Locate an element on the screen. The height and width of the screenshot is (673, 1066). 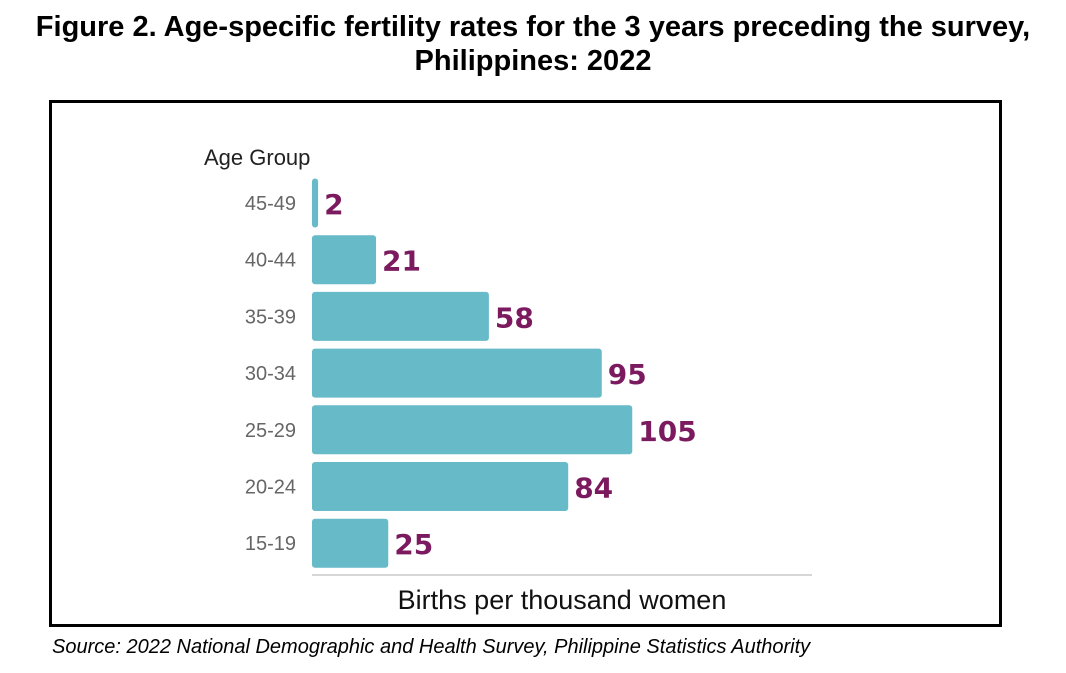
y-tick-label: 30-34 is located at coordinates (270, 374).